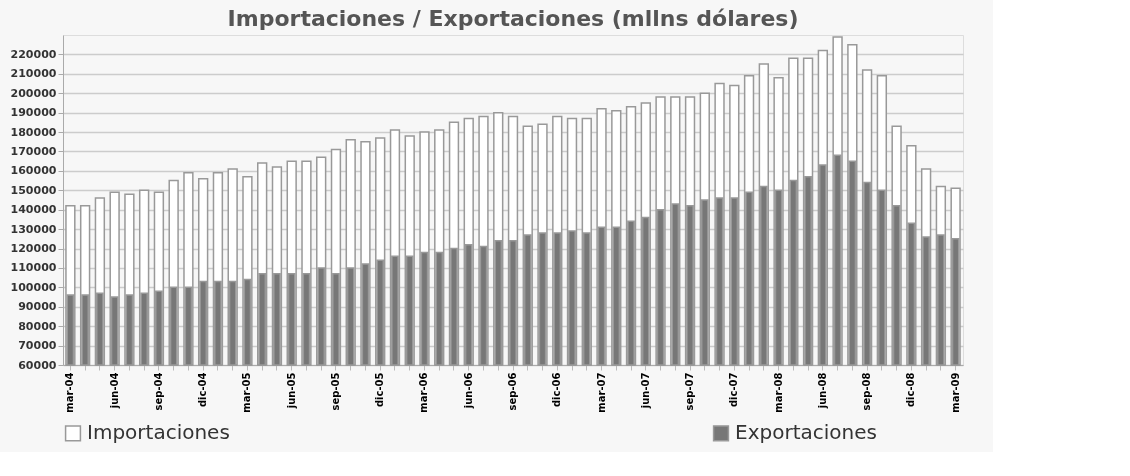 The image size is (1130, 476). I want to click on y-tick-label: 180000, so click(33, 132).